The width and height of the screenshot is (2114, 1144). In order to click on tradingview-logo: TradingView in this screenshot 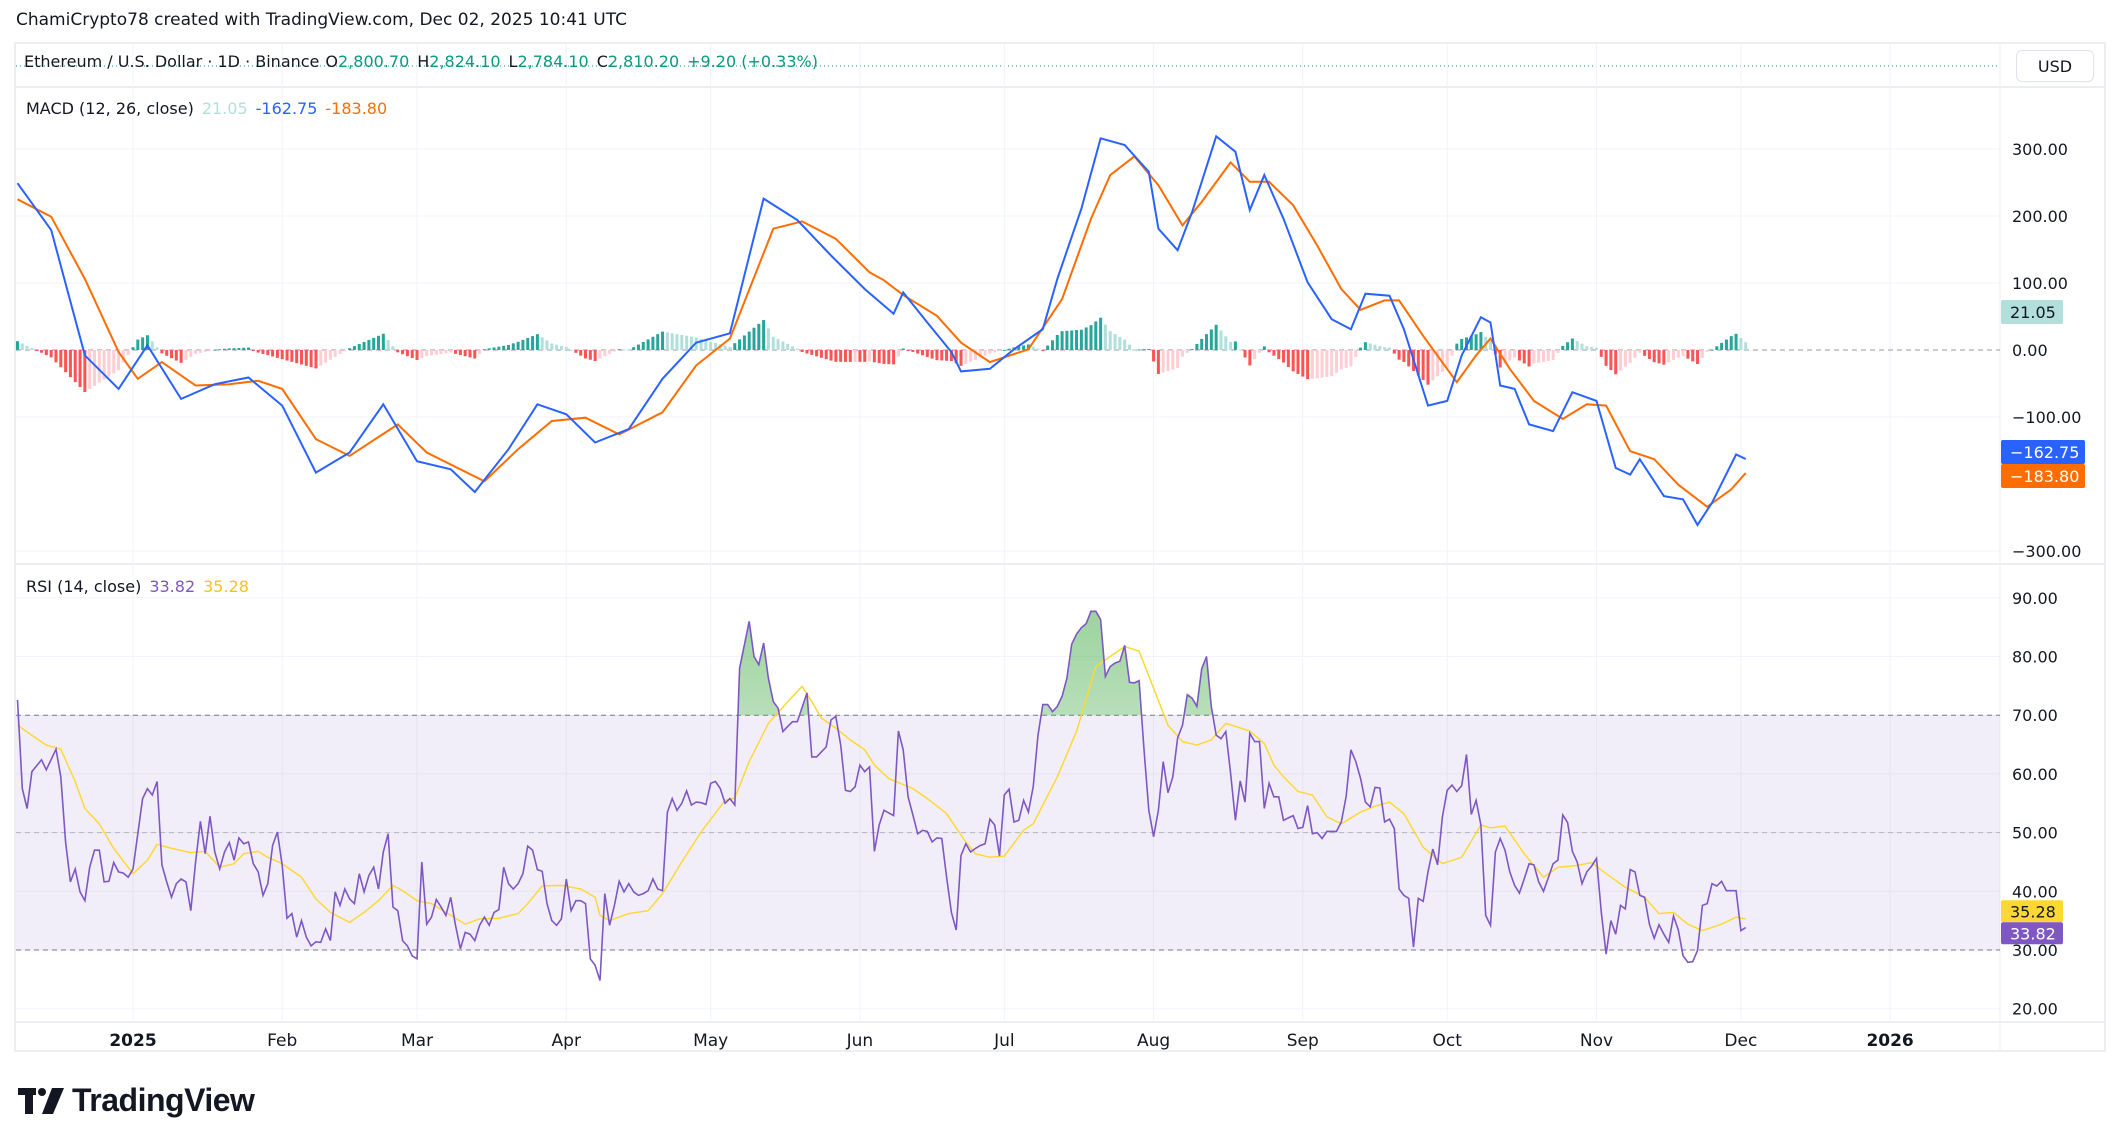, I will do `click(136, 1100)`.